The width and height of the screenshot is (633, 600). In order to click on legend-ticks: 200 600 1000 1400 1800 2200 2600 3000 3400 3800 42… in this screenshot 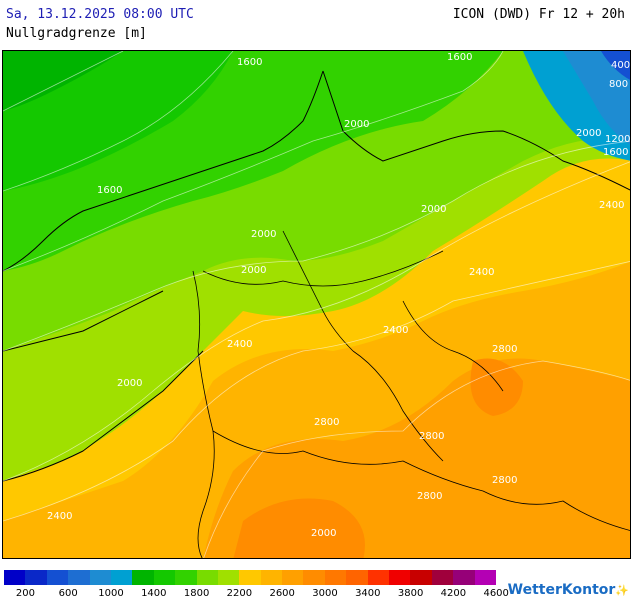, I will do `click(260, 594)`.